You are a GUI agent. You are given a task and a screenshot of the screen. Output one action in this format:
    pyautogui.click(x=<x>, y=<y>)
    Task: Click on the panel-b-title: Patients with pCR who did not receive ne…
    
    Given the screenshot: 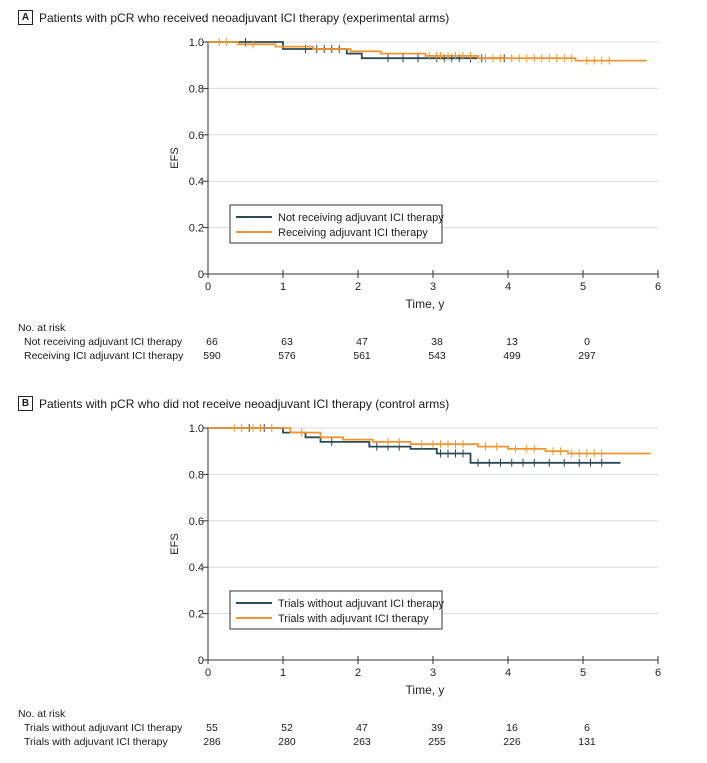 What is the action you would take?
    pyautogui.click(x=244, y=403)
    